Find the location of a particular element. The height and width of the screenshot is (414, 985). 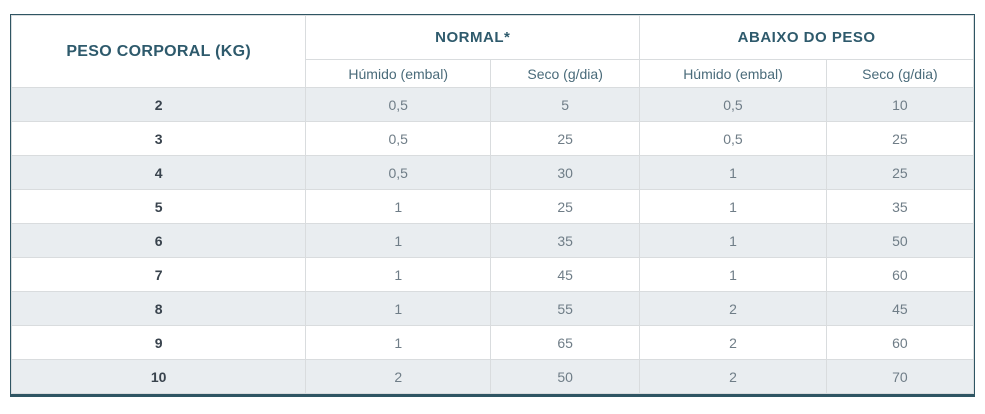

value-cell: 70 is located at coordinates (900, 376).